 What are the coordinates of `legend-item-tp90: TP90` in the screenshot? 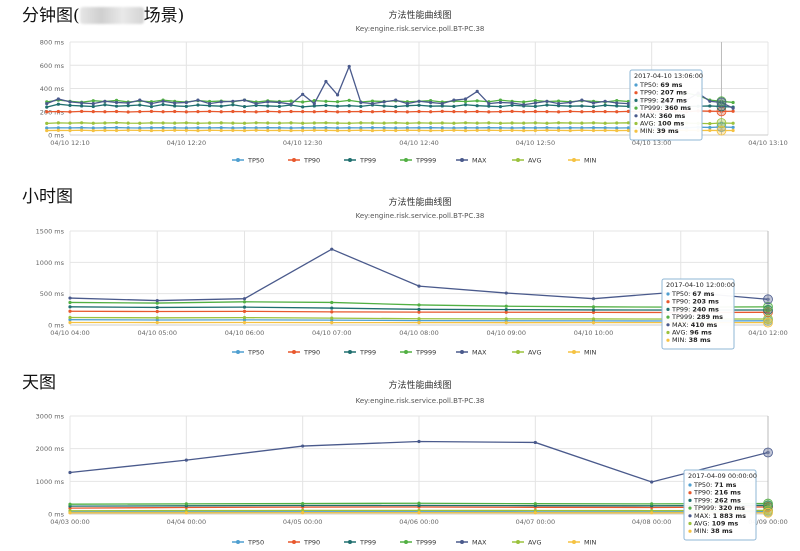 It's located at (311, 543).